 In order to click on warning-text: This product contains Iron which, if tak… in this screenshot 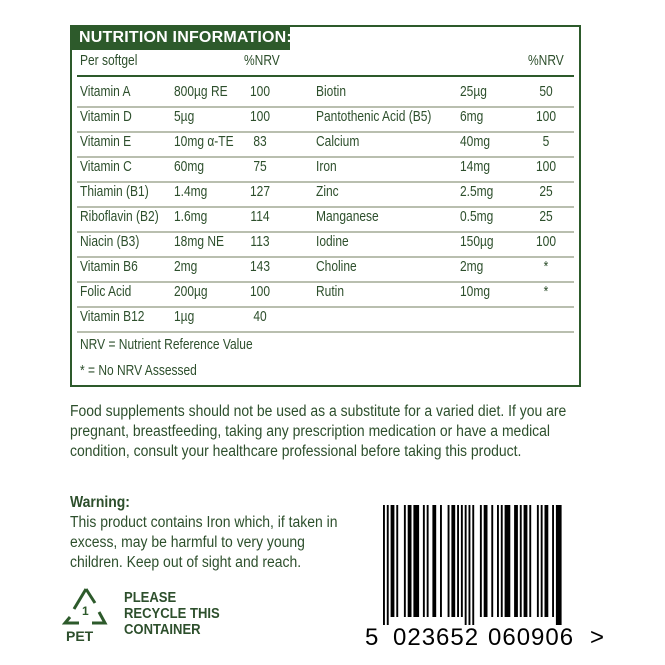, I will do `click(204, 542)`.